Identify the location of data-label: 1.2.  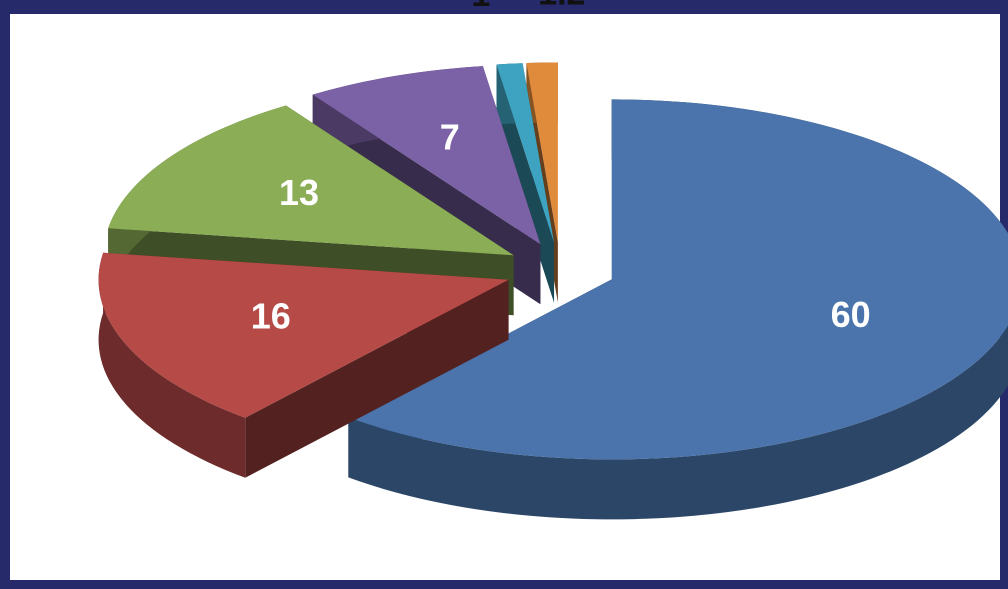
(561, 6).